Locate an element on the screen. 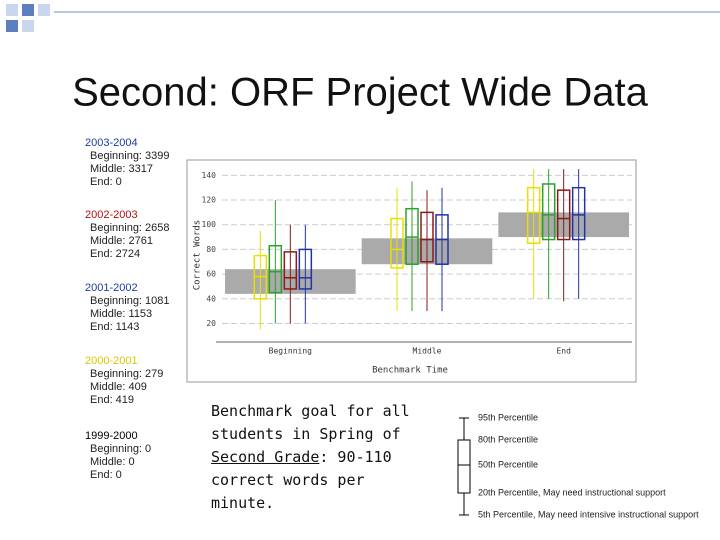  x-tick-label: End is located at coordinates (563, 351).